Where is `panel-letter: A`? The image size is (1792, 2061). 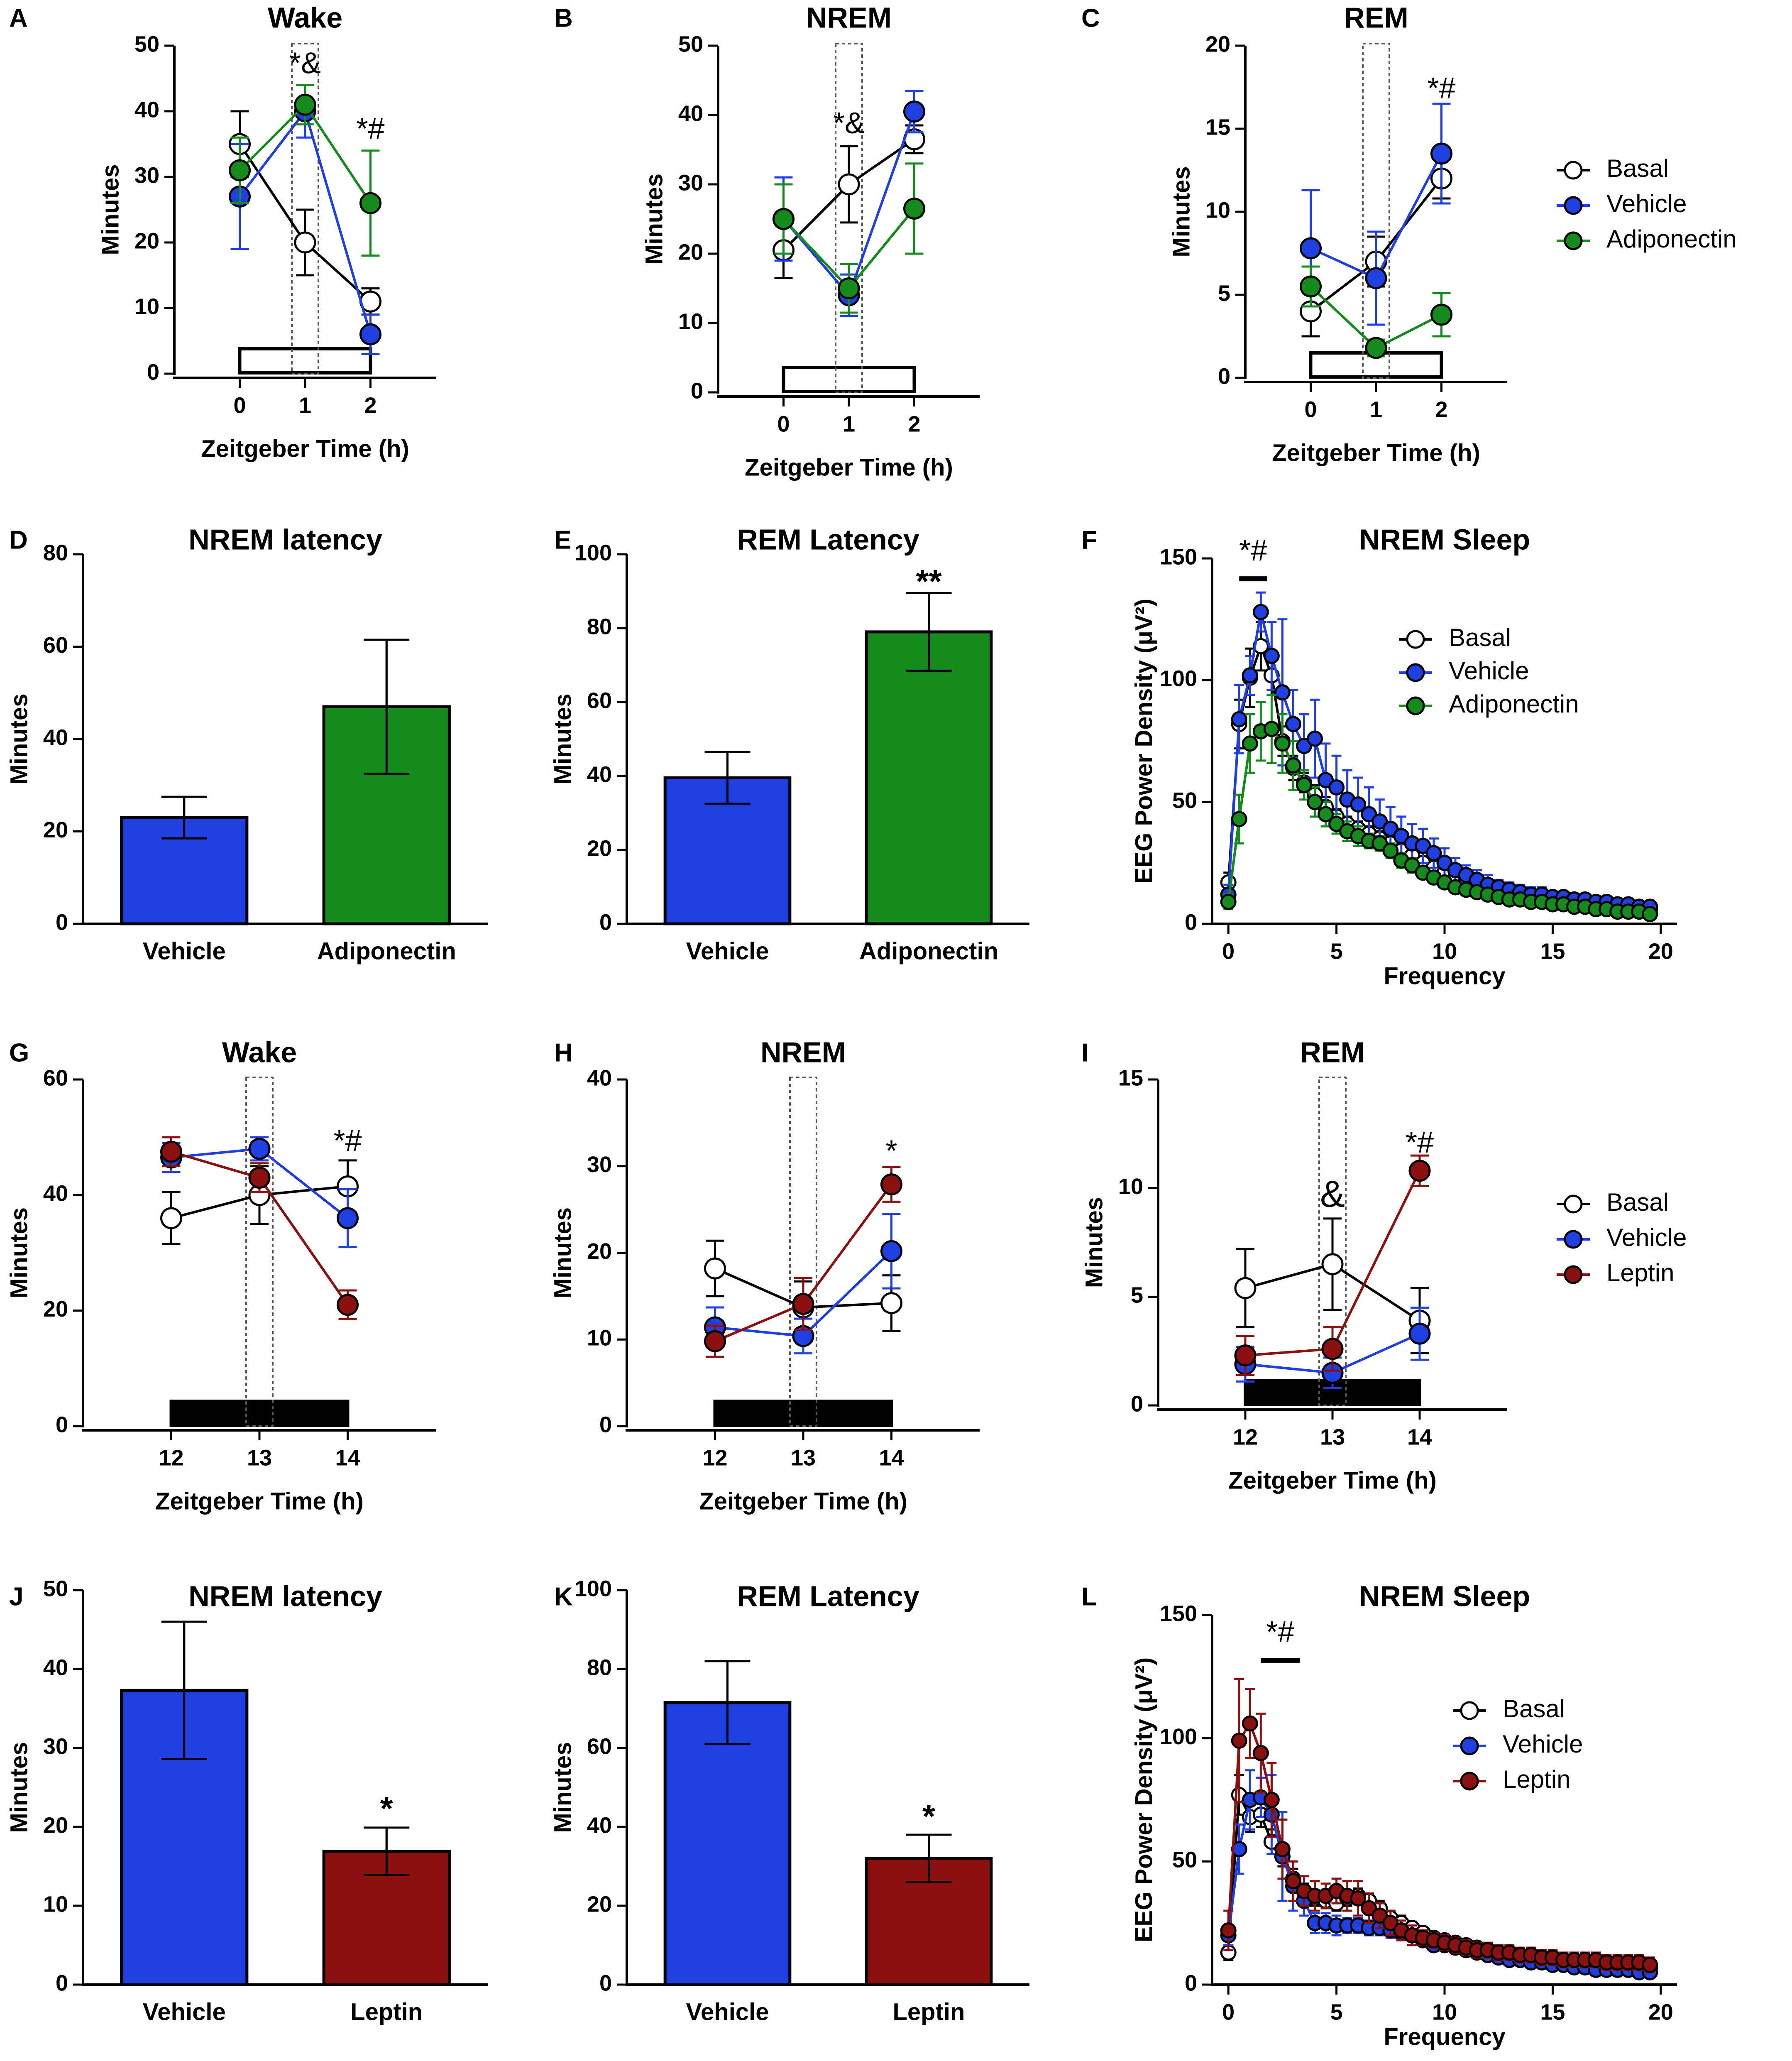 panel-letter: A is located at coordinates (18, 18).